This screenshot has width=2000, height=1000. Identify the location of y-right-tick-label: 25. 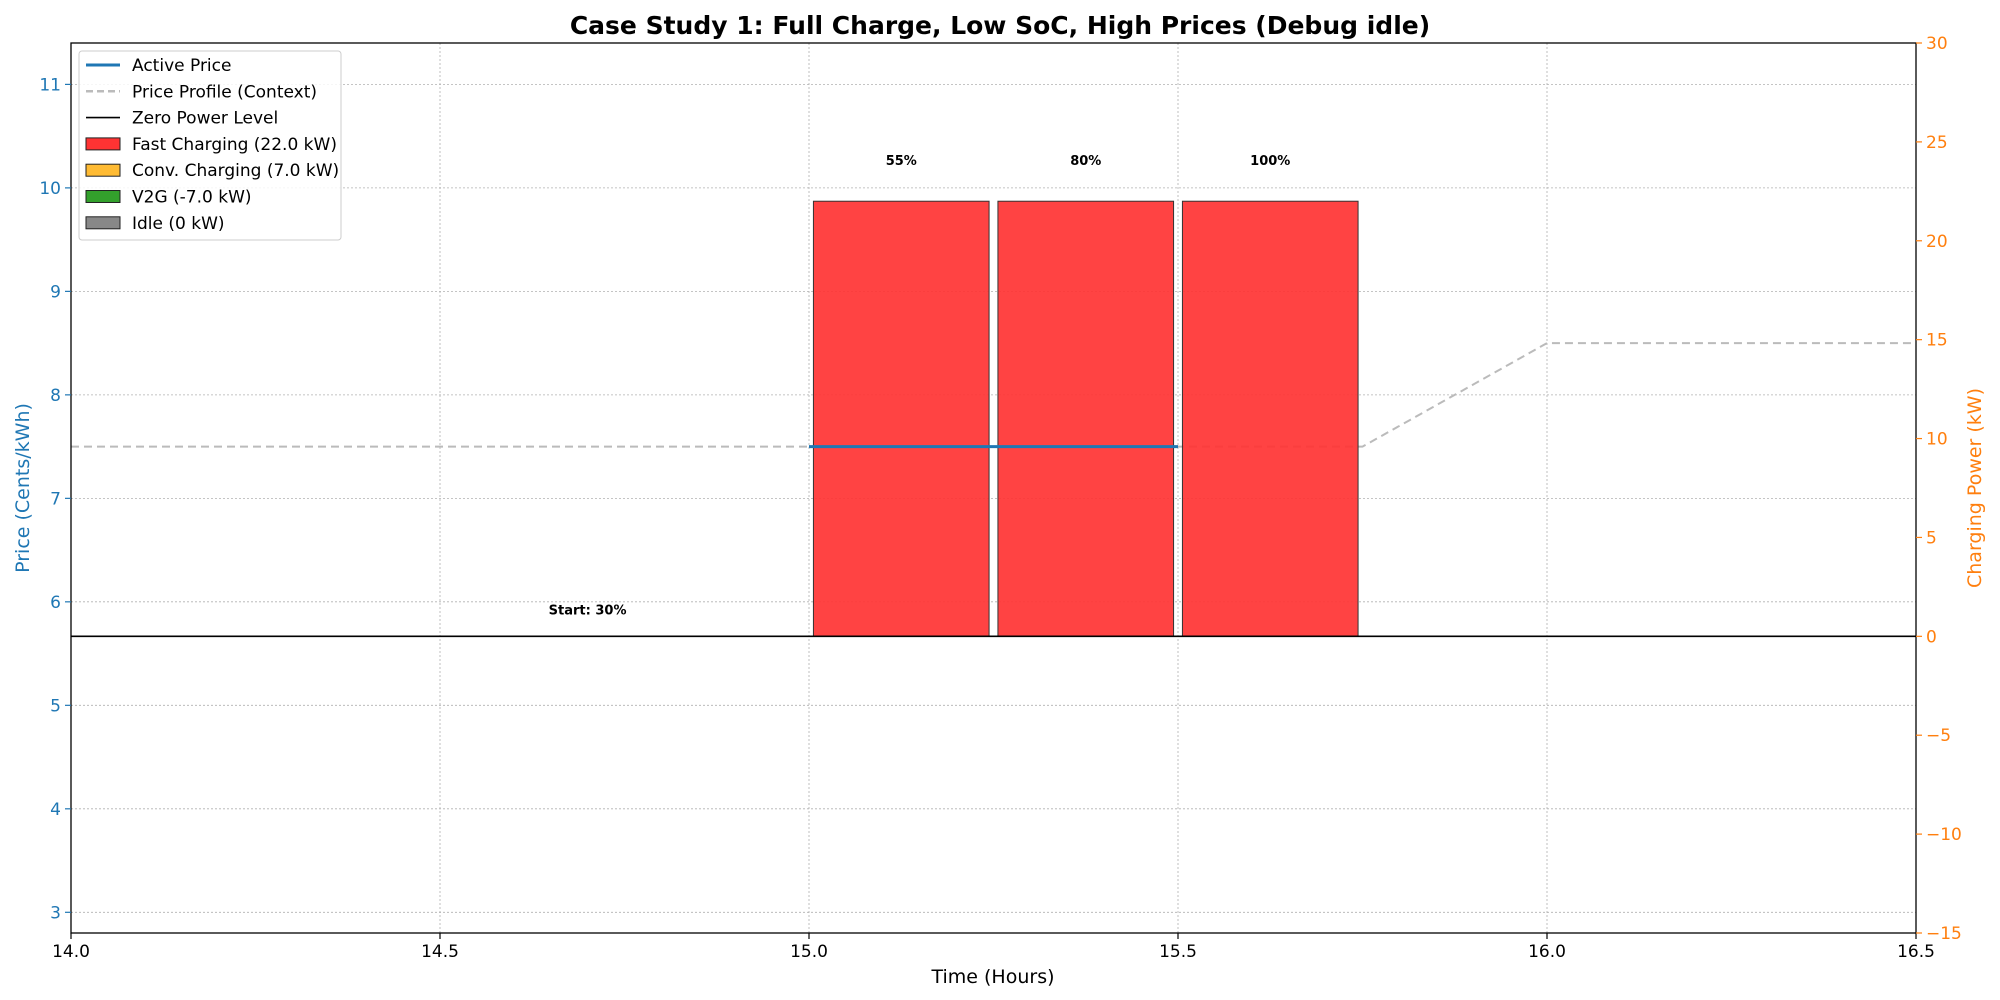
(1937, 143).